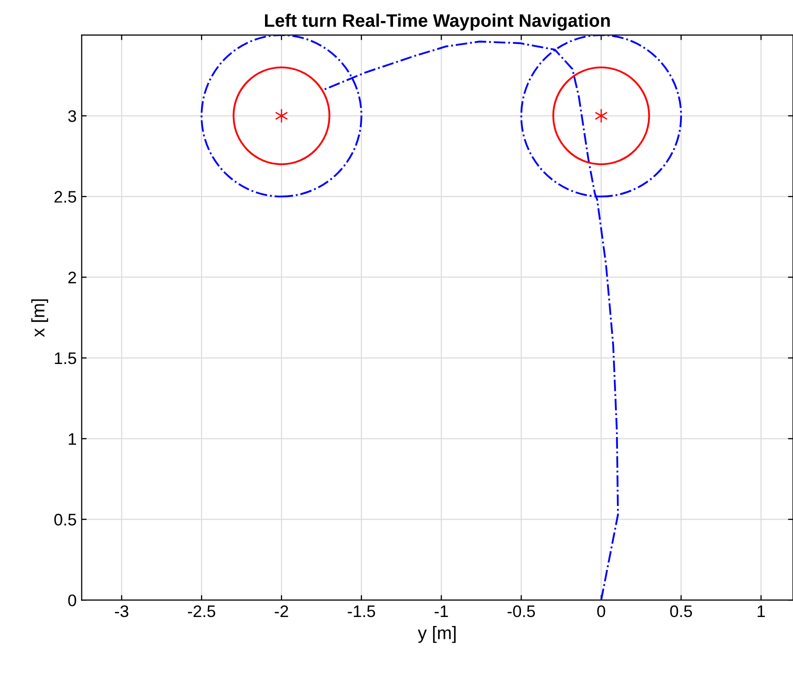 The height and width of the screenshot is (675, 793). I want to click on y-tick-label: 0.5, so click(65, 520).